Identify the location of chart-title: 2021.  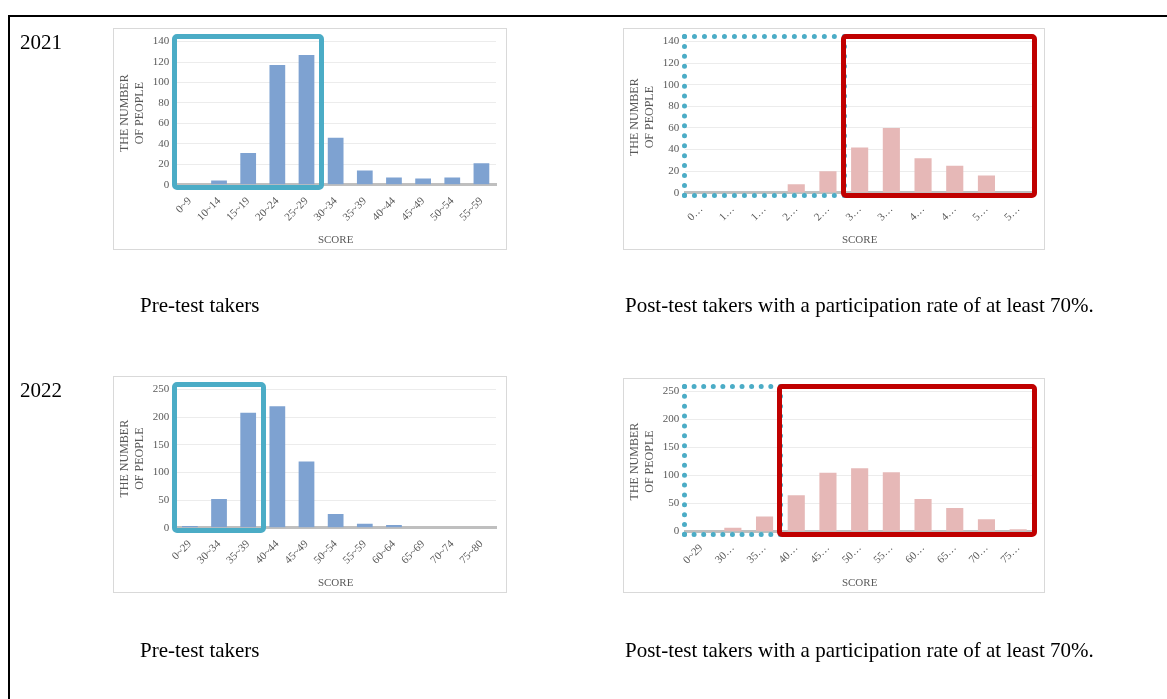
(41, 42).